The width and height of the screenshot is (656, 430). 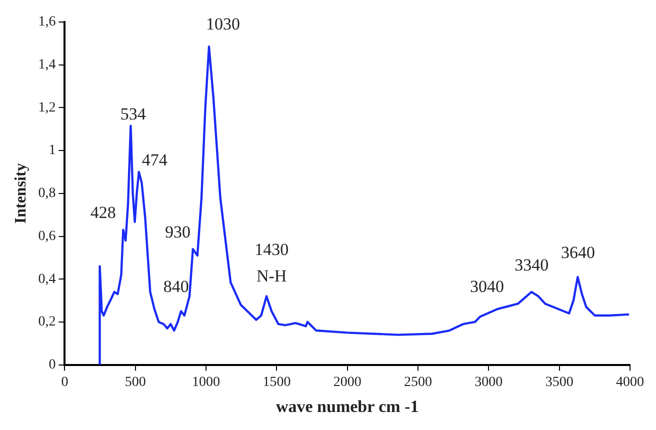 I want to click on annotation: N-H, so click(x=271, y=276).